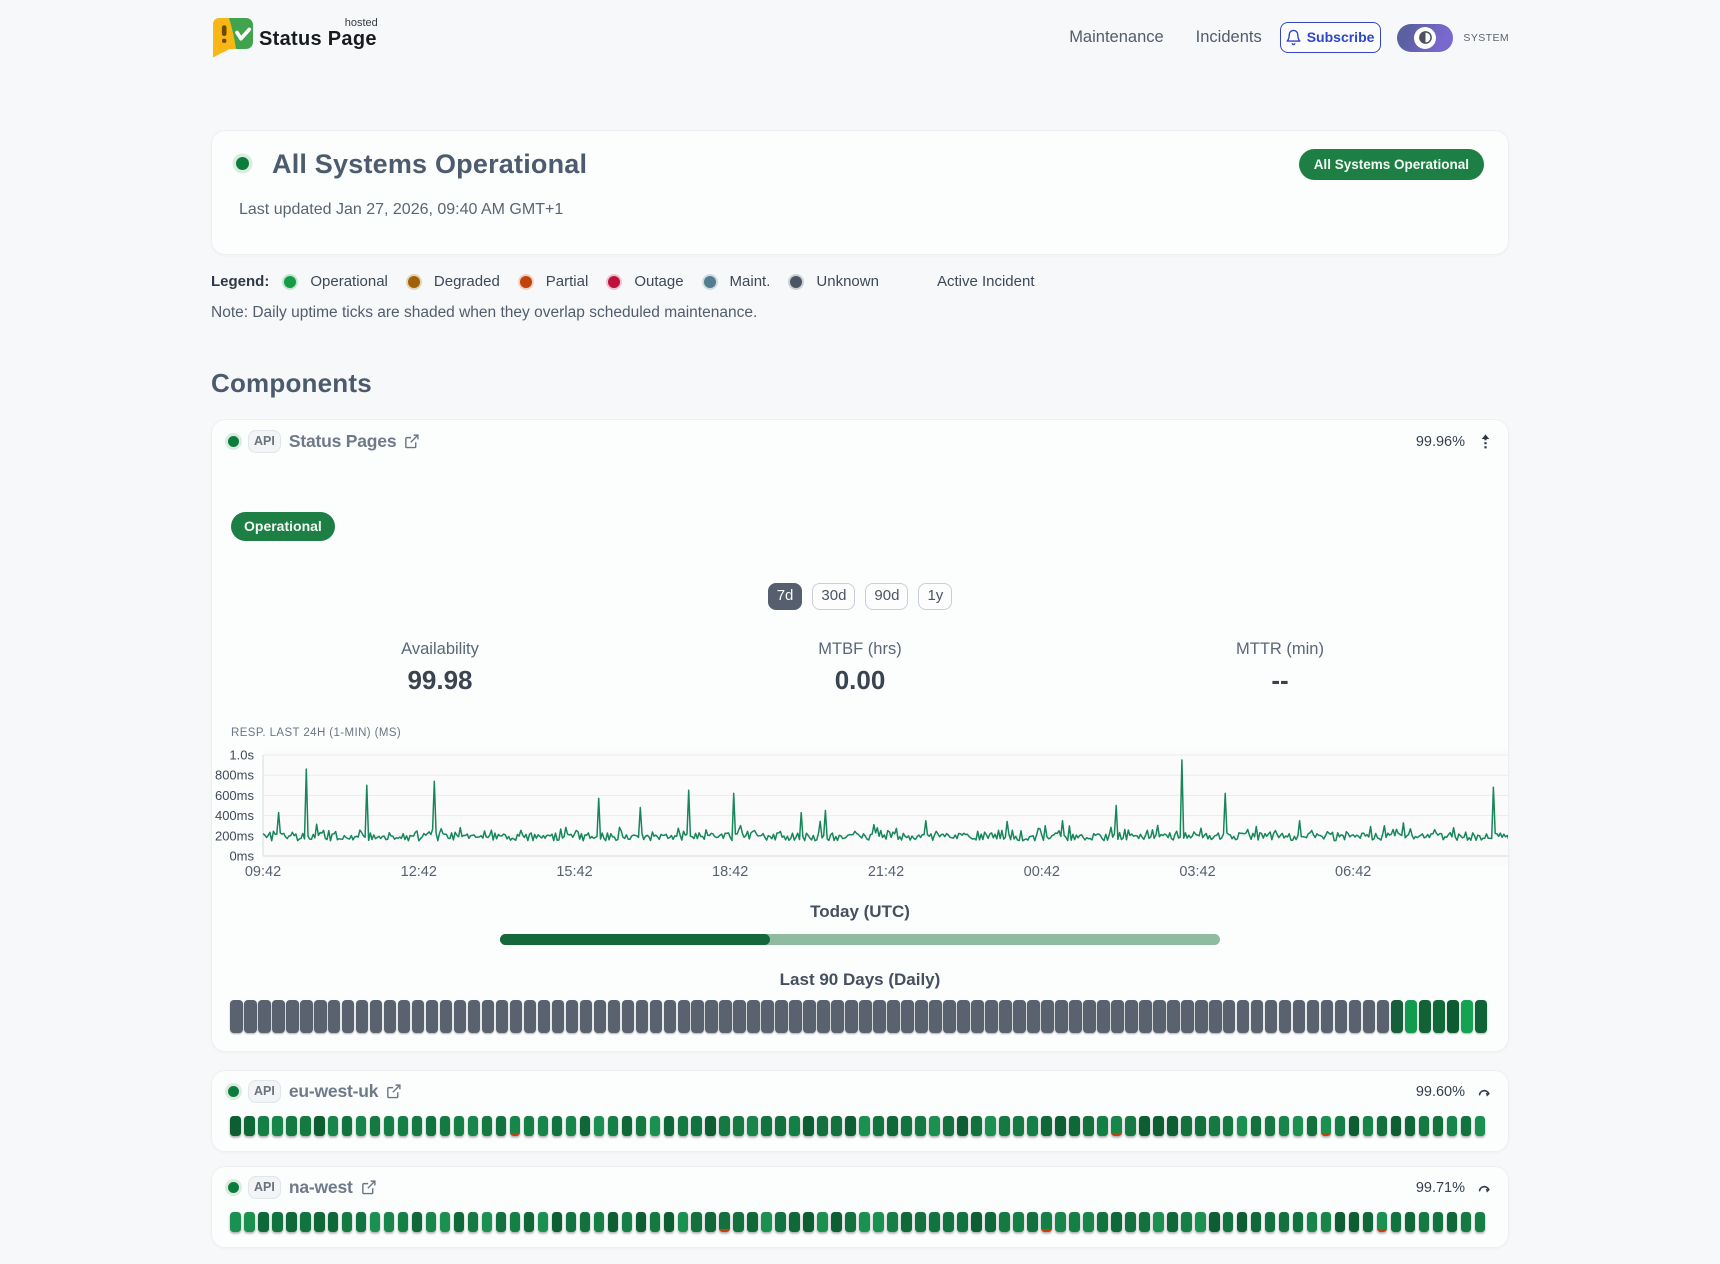 This screenshot has width=1720, height=1264. Describe the element at coordinates (730, 872) in the screenshot. I see `svg-text: 18:42` at that location.